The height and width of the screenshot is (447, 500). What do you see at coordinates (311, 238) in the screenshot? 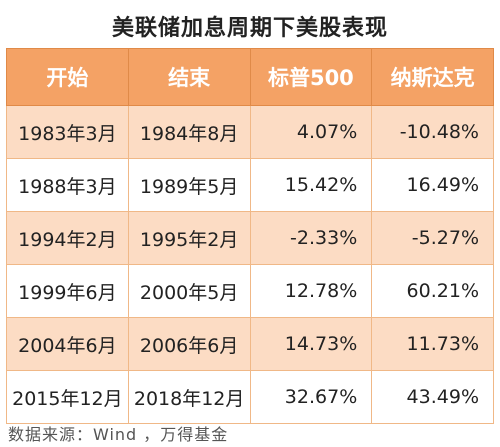
I see `cell-sp500: -2.33%` at bounding box center [311, 238].